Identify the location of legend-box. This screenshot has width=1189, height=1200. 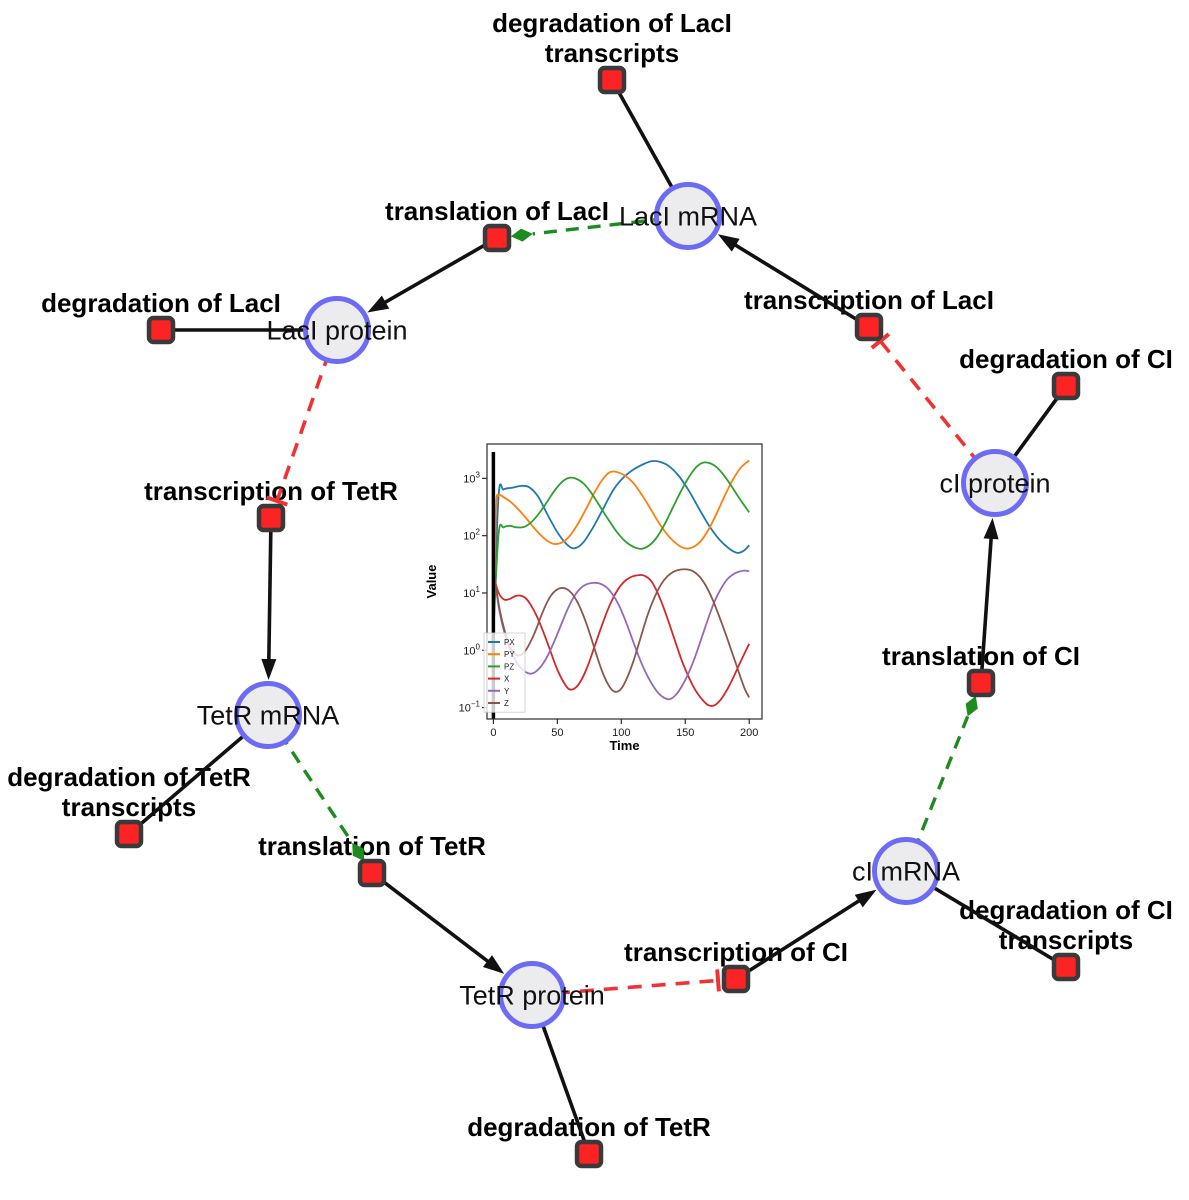
(504, 672).